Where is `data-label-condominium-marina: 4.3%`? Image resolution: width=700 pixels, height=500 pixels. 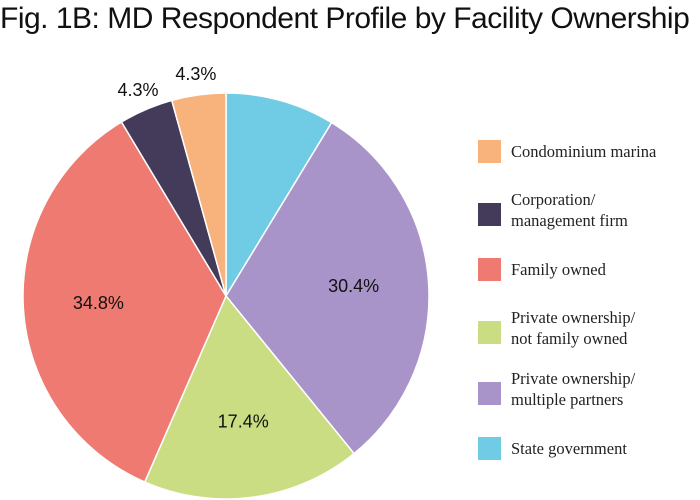
data-label-condominium-marina: 4.3% is located at coordinates (195, 74).